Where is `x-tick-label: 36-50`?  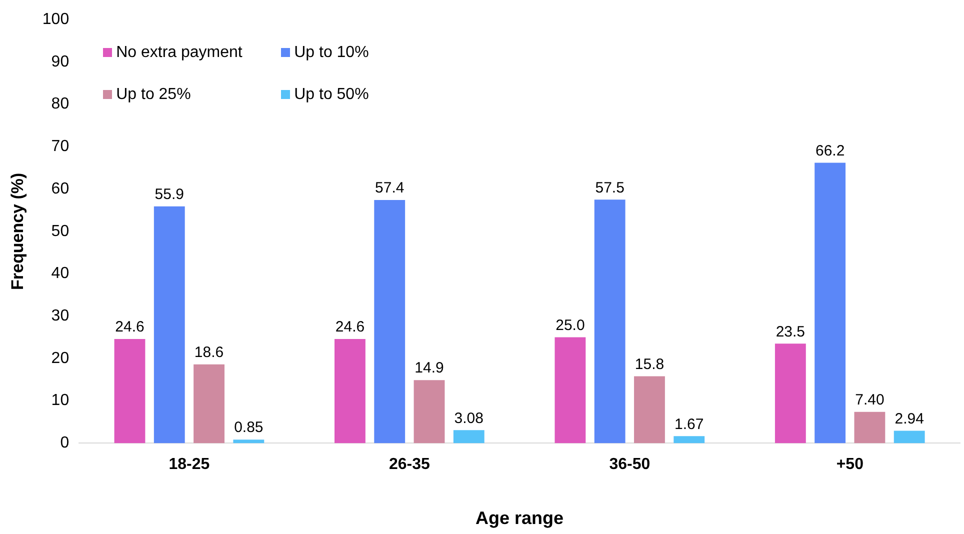
x-tick-label: 36-50 is located at coordinates (629, 465).